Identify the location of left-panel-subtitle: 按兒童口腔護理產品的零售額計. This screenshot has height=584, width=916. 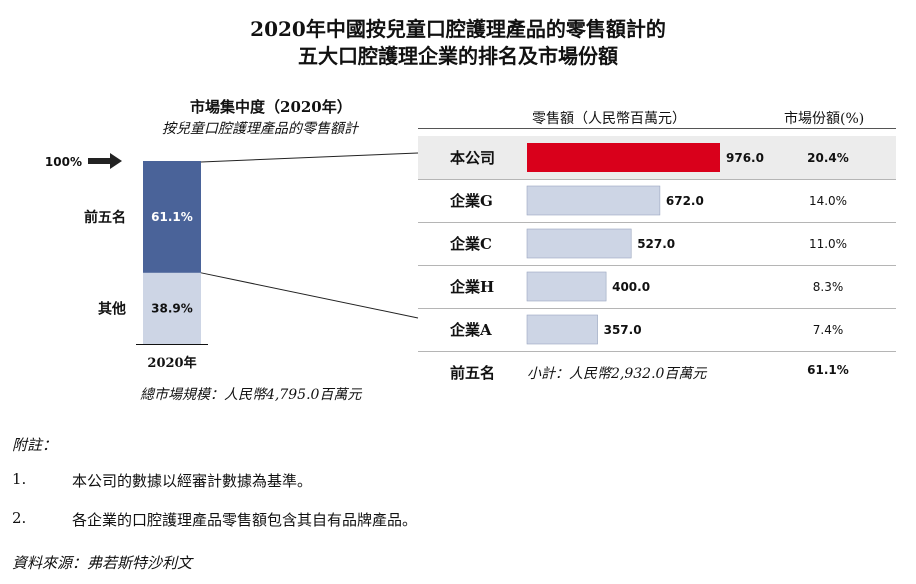
(260, 129).